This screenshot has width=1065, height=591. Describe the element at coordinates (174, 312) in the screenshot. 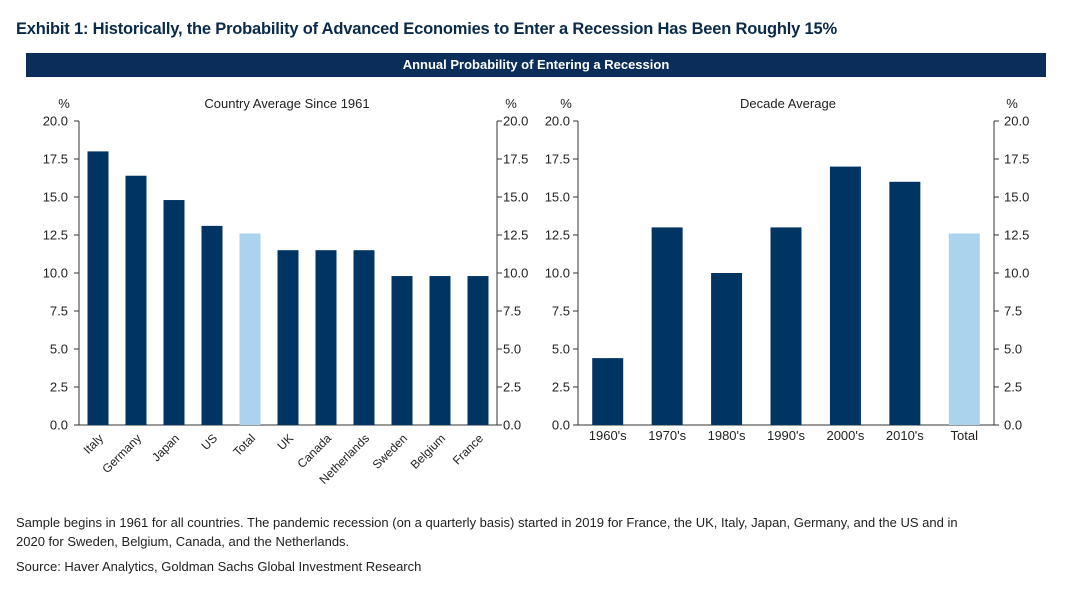

I see `bar-japan` at that location.